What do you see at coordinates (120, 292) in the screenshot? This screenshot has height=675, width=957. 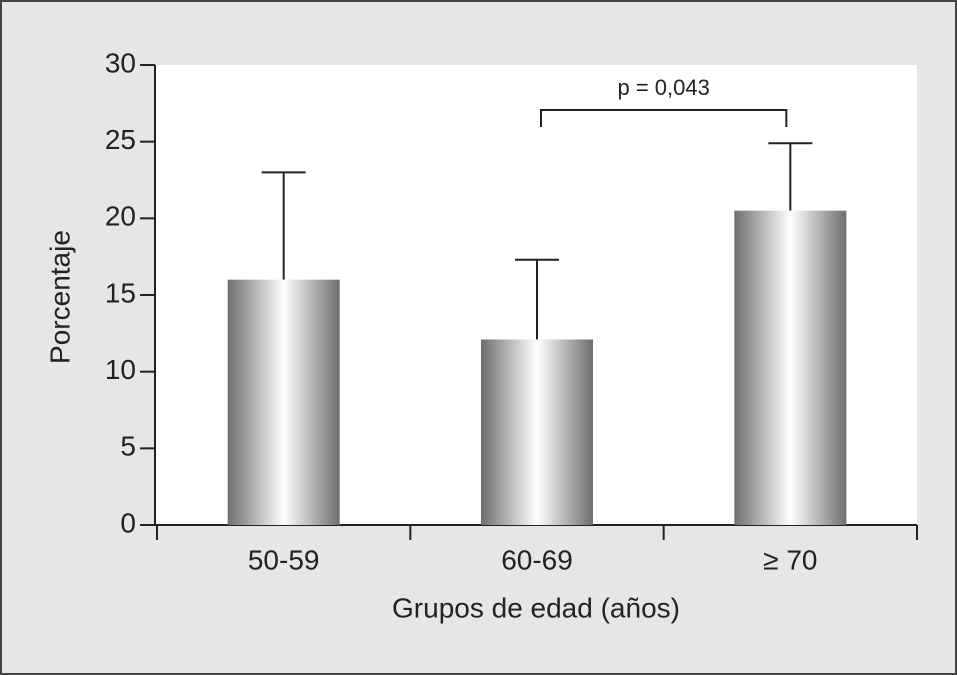 I see `y-tick-label: 15` at bounding box center [120, 292].